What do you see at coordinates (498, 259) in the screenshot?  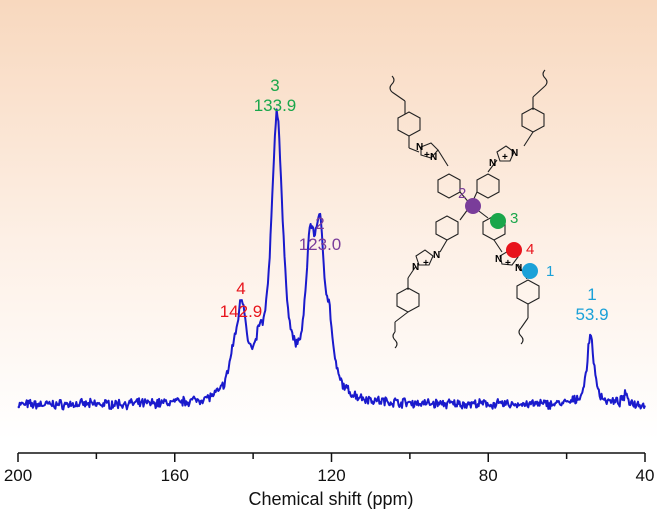 I see `atom-n-7: N` at bounding box center [498, 259].